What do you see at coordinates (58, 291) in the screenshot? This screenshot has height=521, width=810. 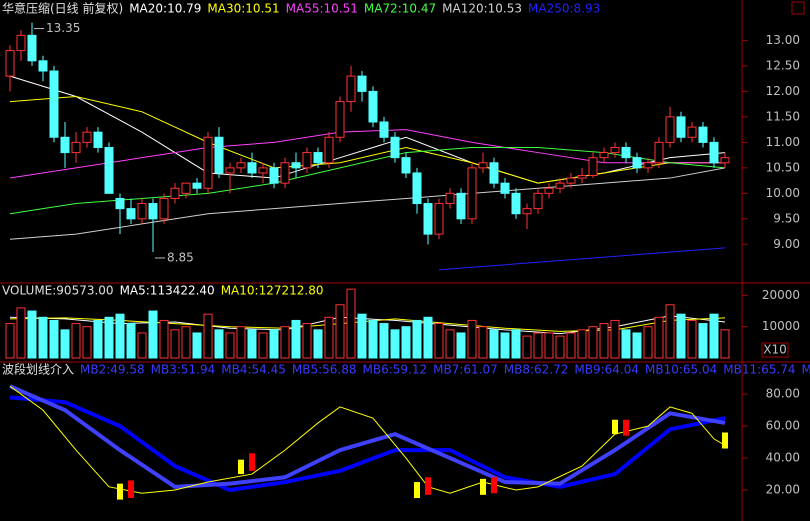 I see `header-label: VOLUME:90573.00` at bounding box center [58, 291].